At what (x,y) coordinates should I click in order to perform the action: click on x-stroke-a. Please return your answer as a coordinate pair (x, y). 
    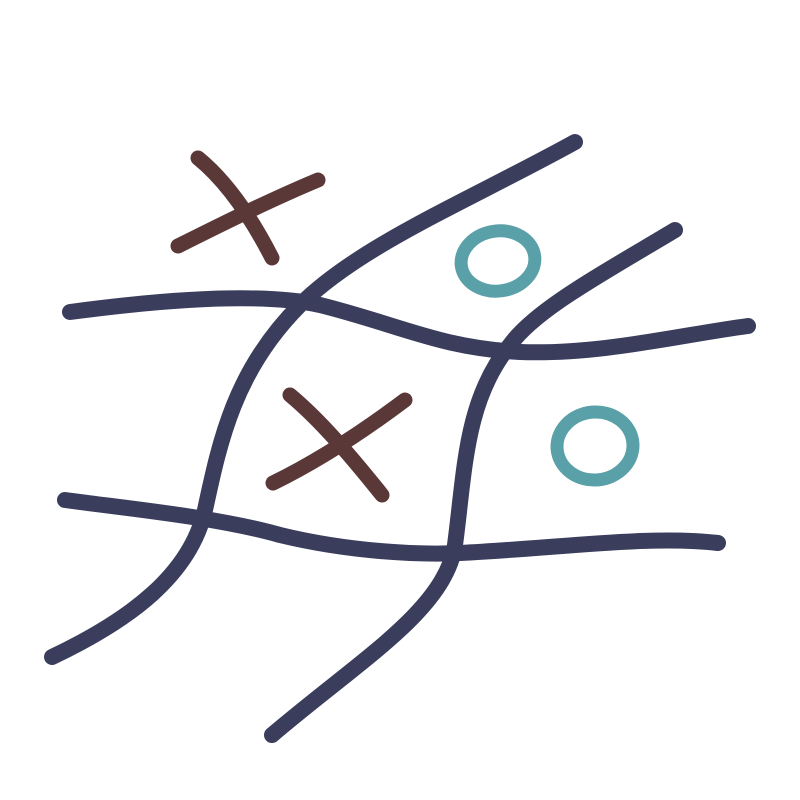
    Looking at the image, I should click on (235, 208).